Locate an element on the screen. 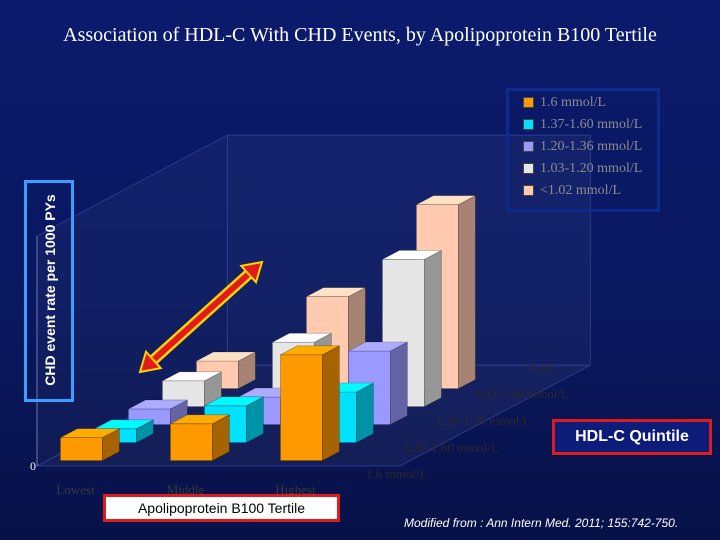 This screenshot has height=540, width=720. depth-tick-label: 1.03-1.20 mmol/L is located at coordinates (521, 393).